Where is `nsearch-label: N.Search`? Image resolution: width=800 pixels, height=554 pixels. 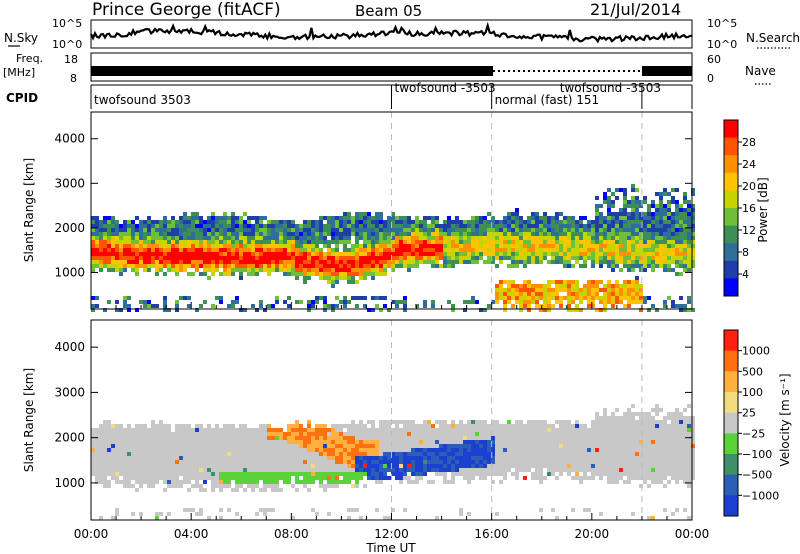 nsearch-label: N.Search is located at coordinates (773, 38).